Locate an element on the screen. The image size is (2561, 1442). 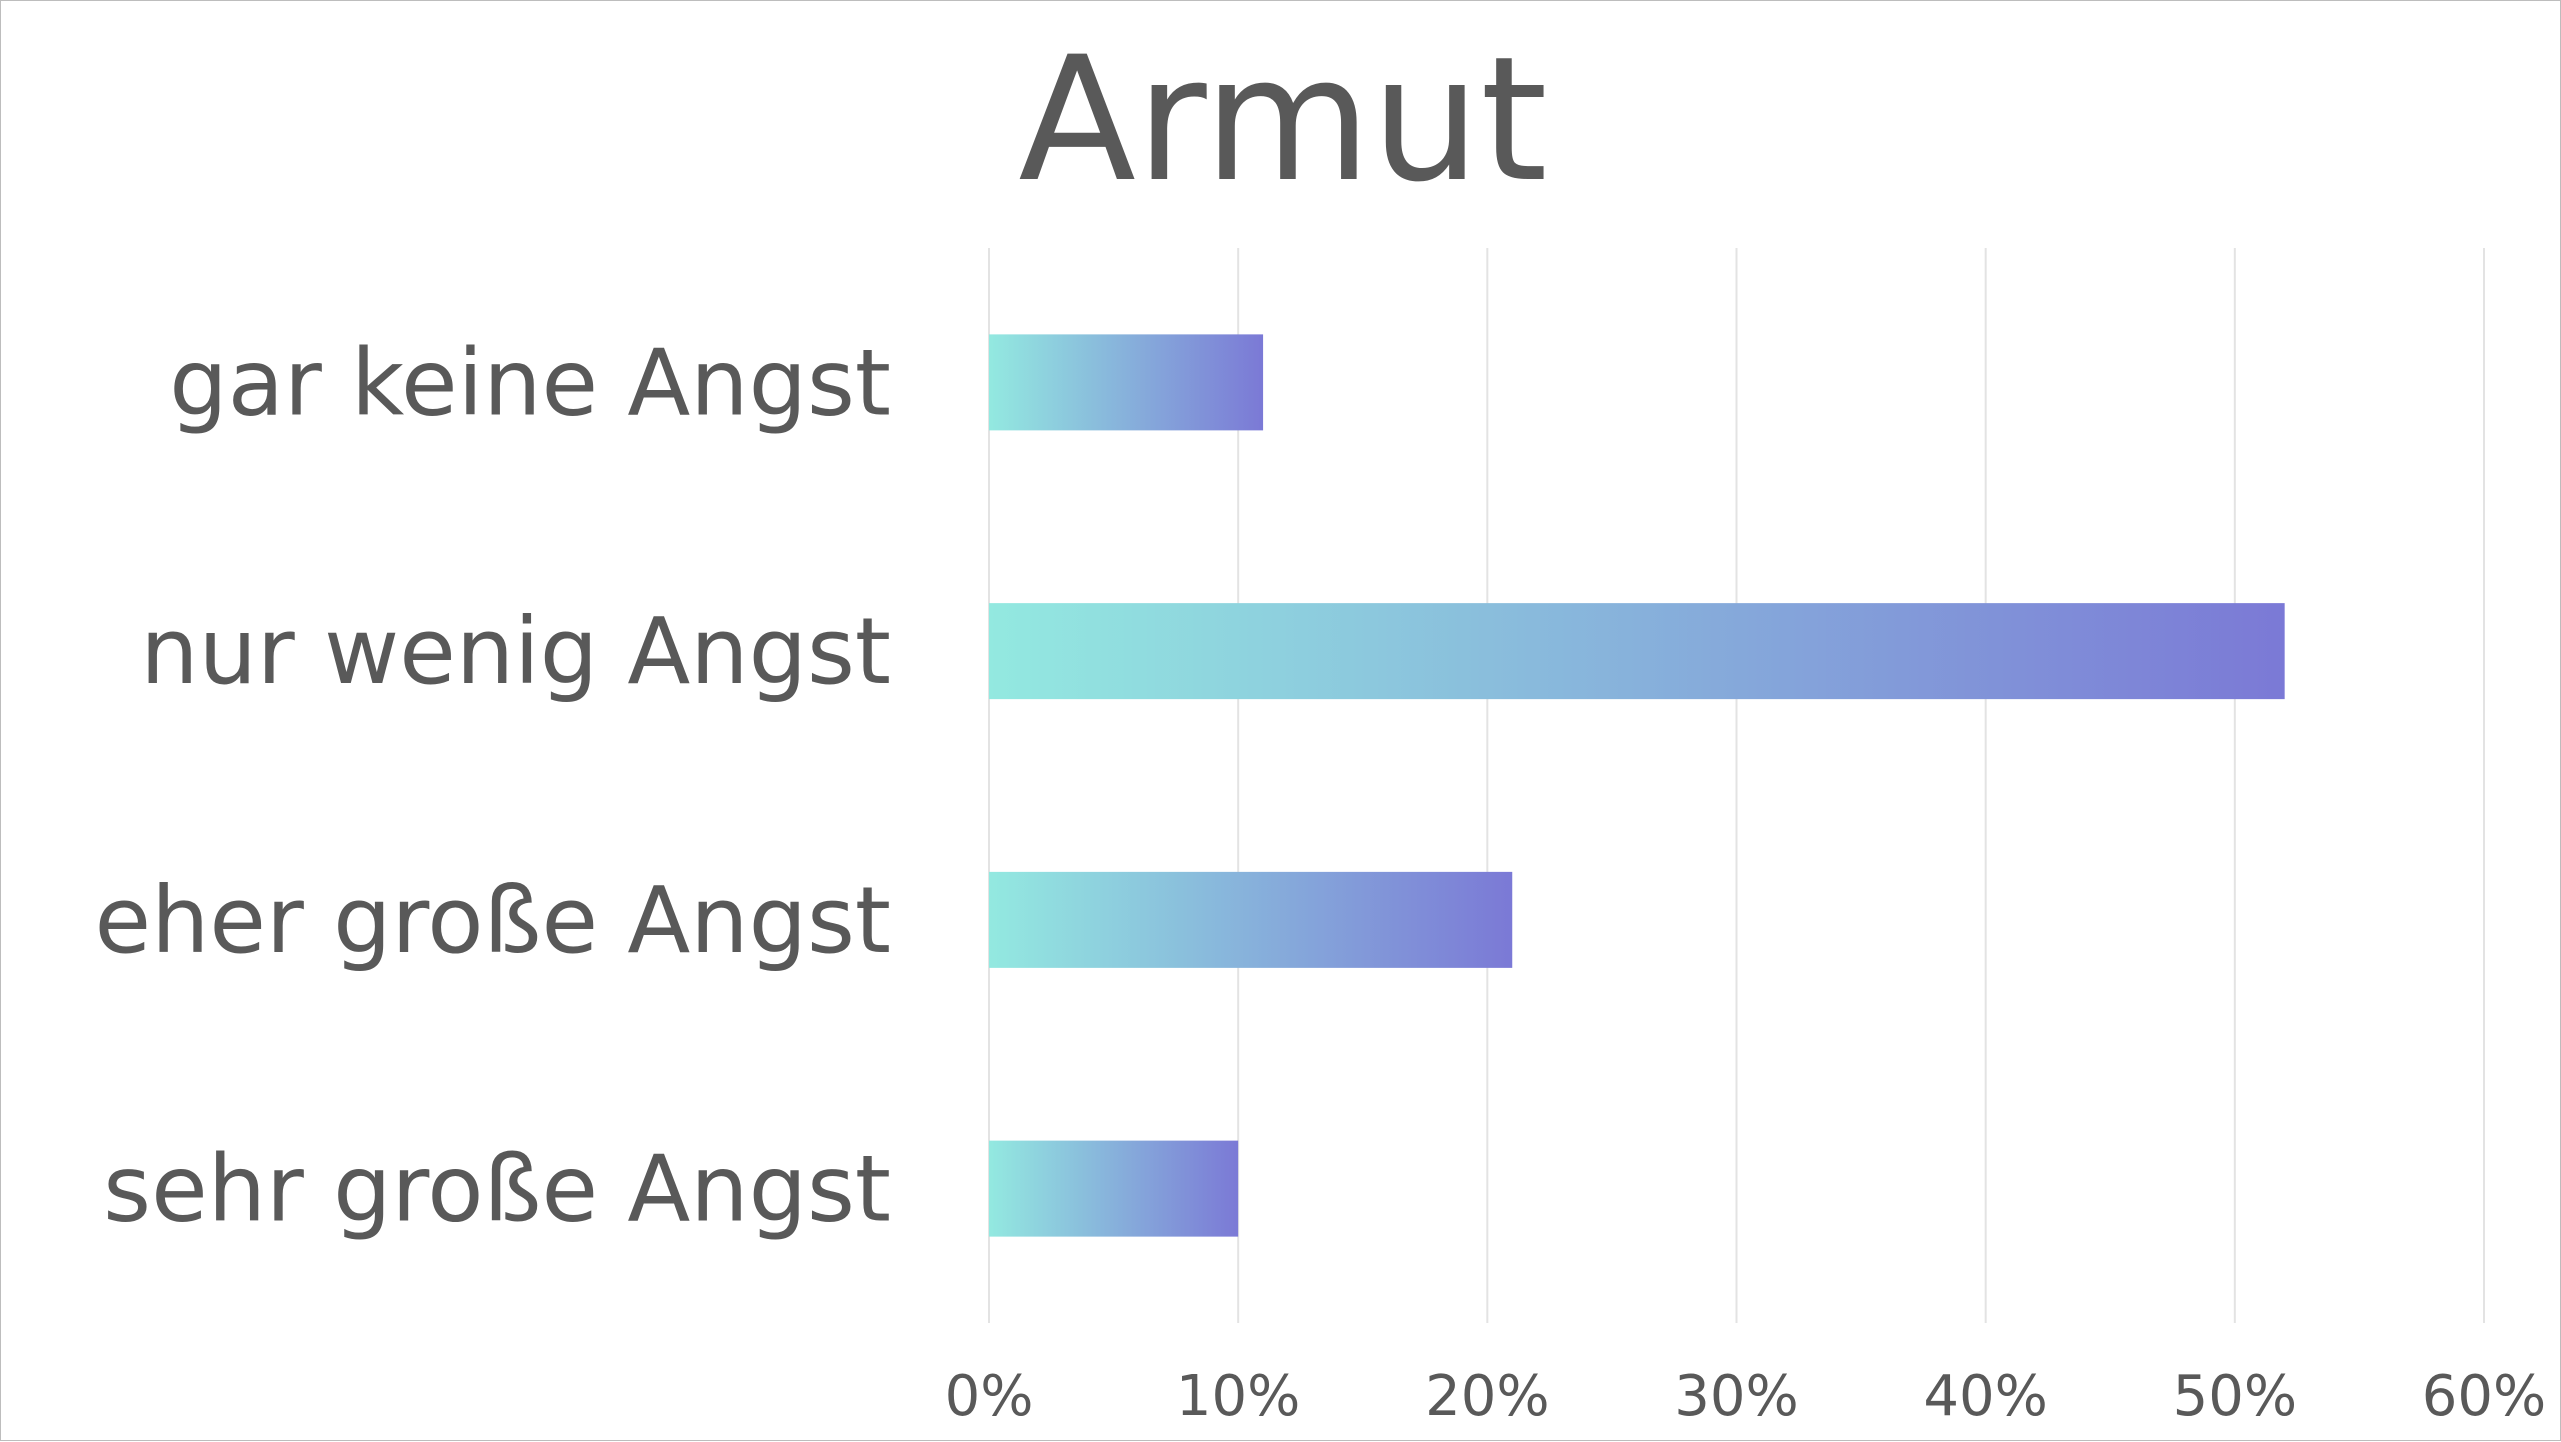
chart-title: Armut is located at coordinates (1282, 119).